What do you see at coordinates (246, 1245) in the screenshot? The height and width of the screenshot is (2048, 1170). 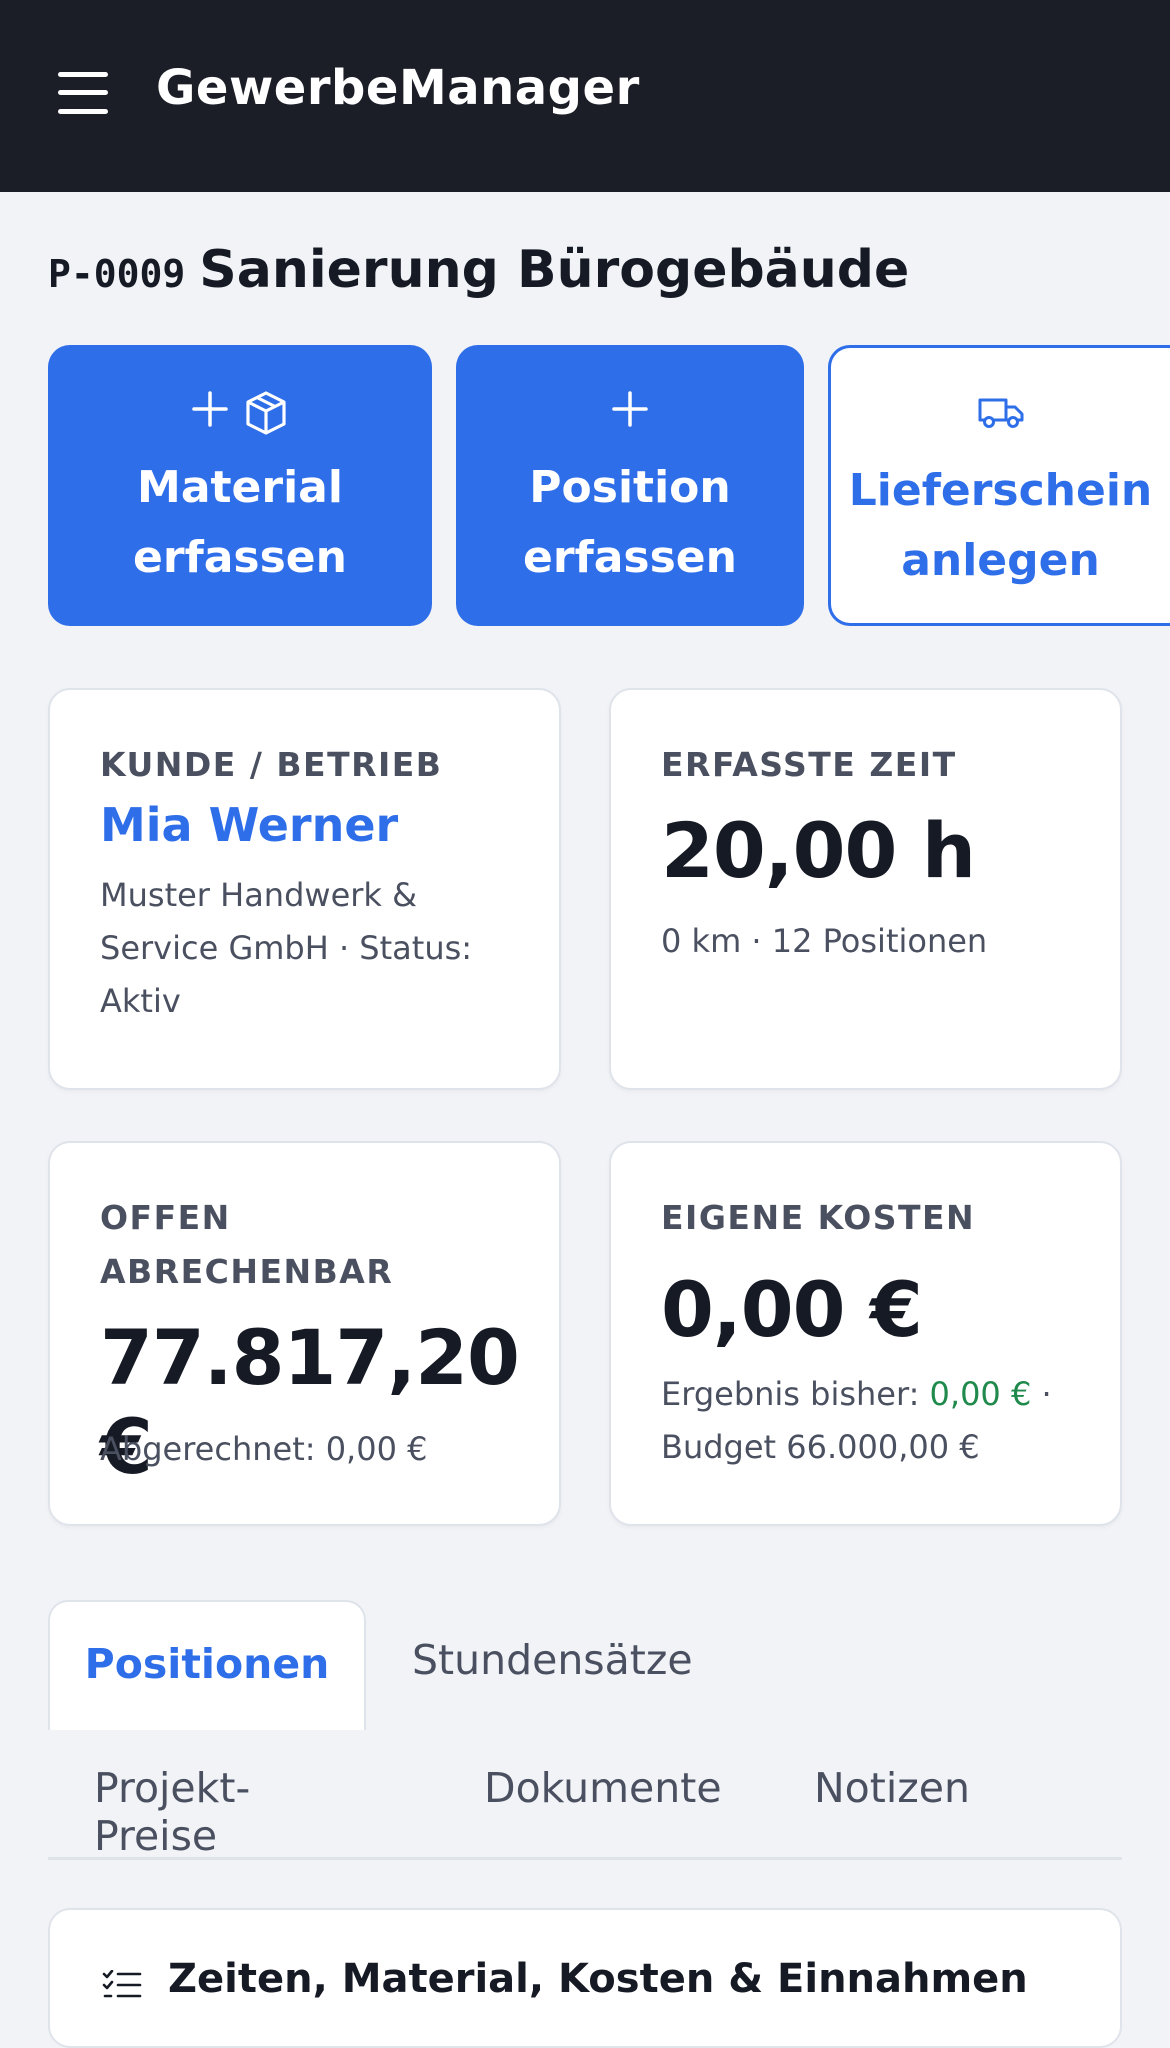 I see `open-billable-label: OFFEN ABRECHENBAR` at bounding box center [246, 1245].